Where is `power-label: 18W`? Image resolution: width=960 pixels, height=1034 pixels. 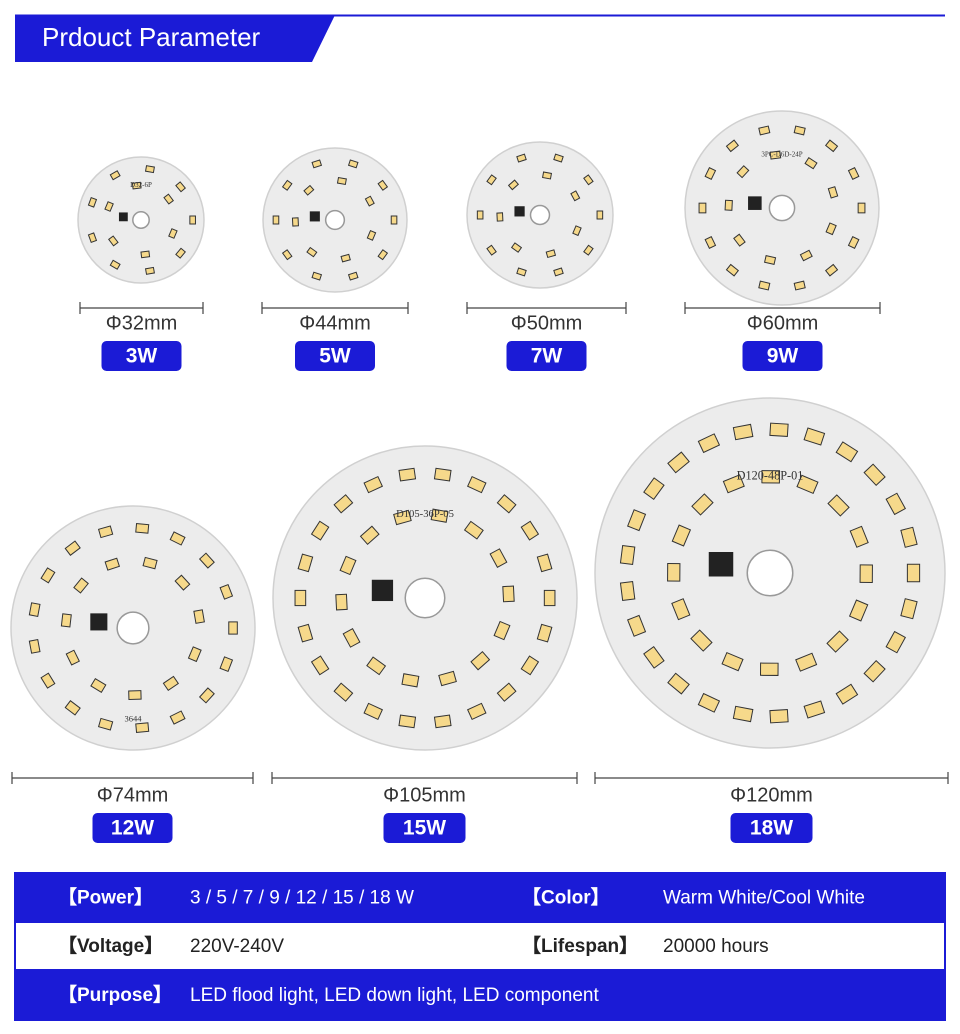 power-label: 18W is located at coordinates (771, 828).